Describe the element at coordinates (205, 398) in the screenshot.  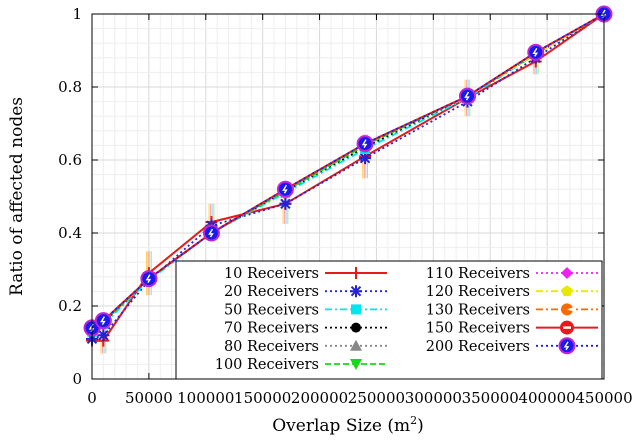
I see `x-tick-label: 100000` at that location.